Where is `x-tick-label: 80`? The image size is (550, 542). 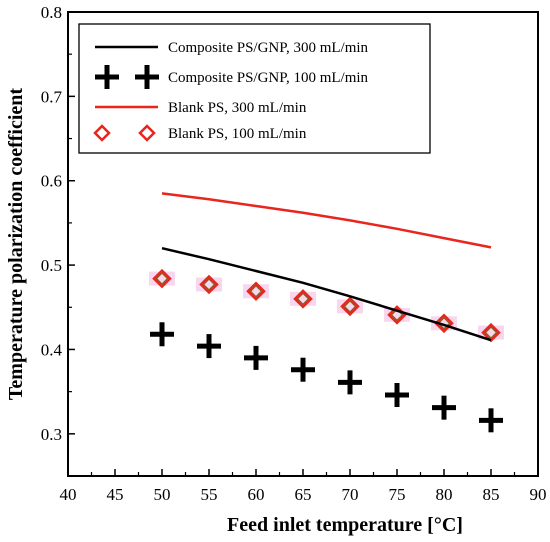
x-tick-label: 80 is located at coordinates (444, 494).